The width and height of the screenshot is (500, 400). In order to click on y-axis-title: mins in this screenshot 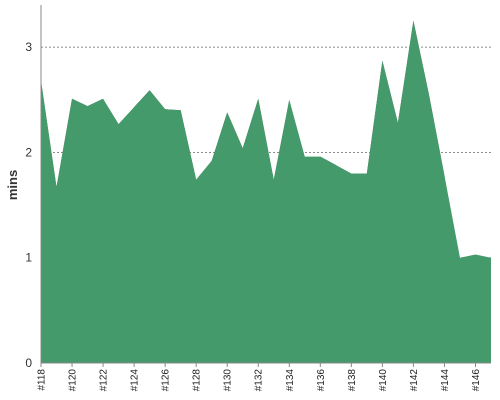, I will do `click(12, 185)`.